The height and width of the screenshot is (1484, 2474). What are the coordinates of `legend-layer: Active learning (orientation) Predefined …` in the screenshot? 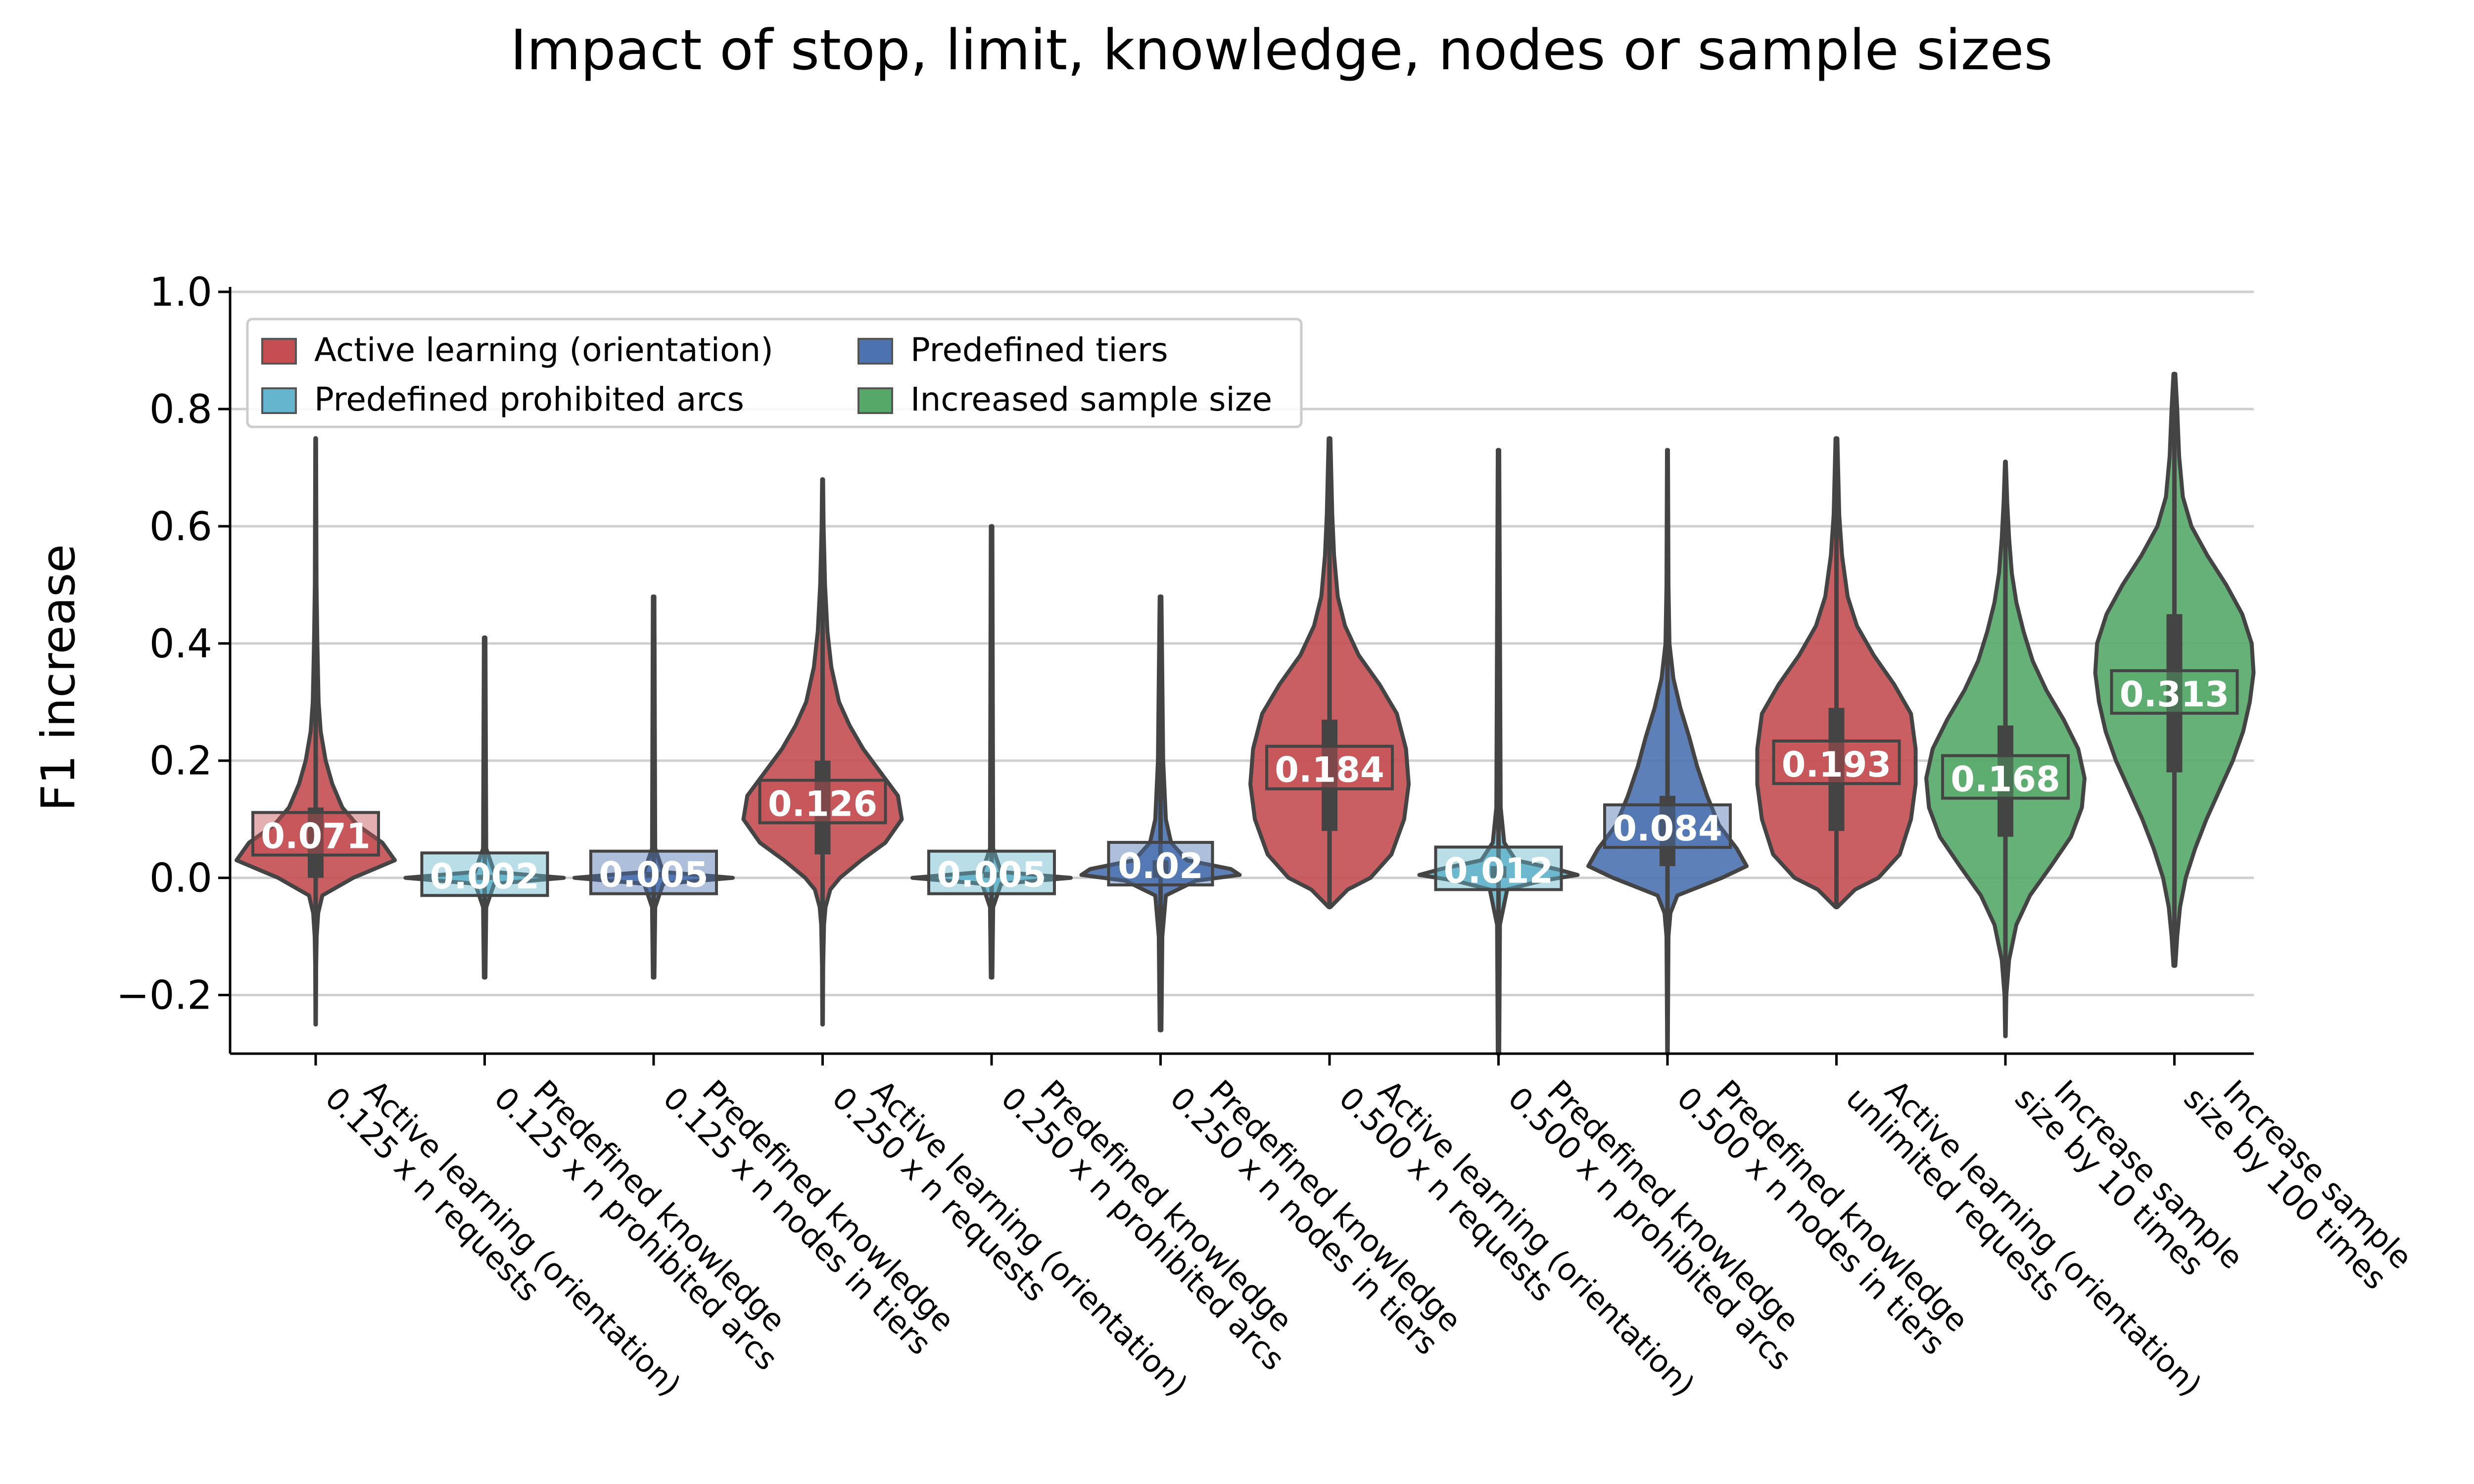 It's located at (775, 373).